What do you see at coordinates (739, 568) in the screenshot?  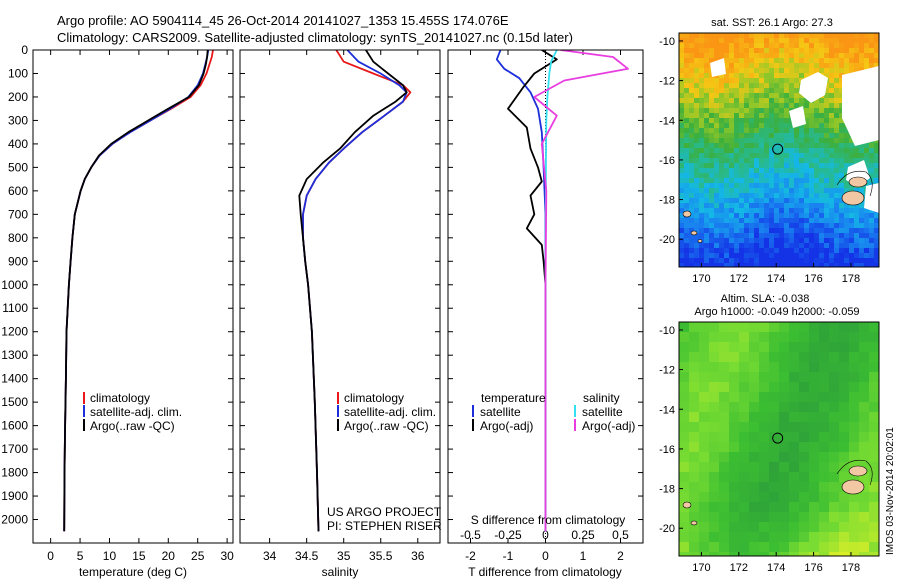 I see `x-tick-label: 172` at bounding box center [739, 568].